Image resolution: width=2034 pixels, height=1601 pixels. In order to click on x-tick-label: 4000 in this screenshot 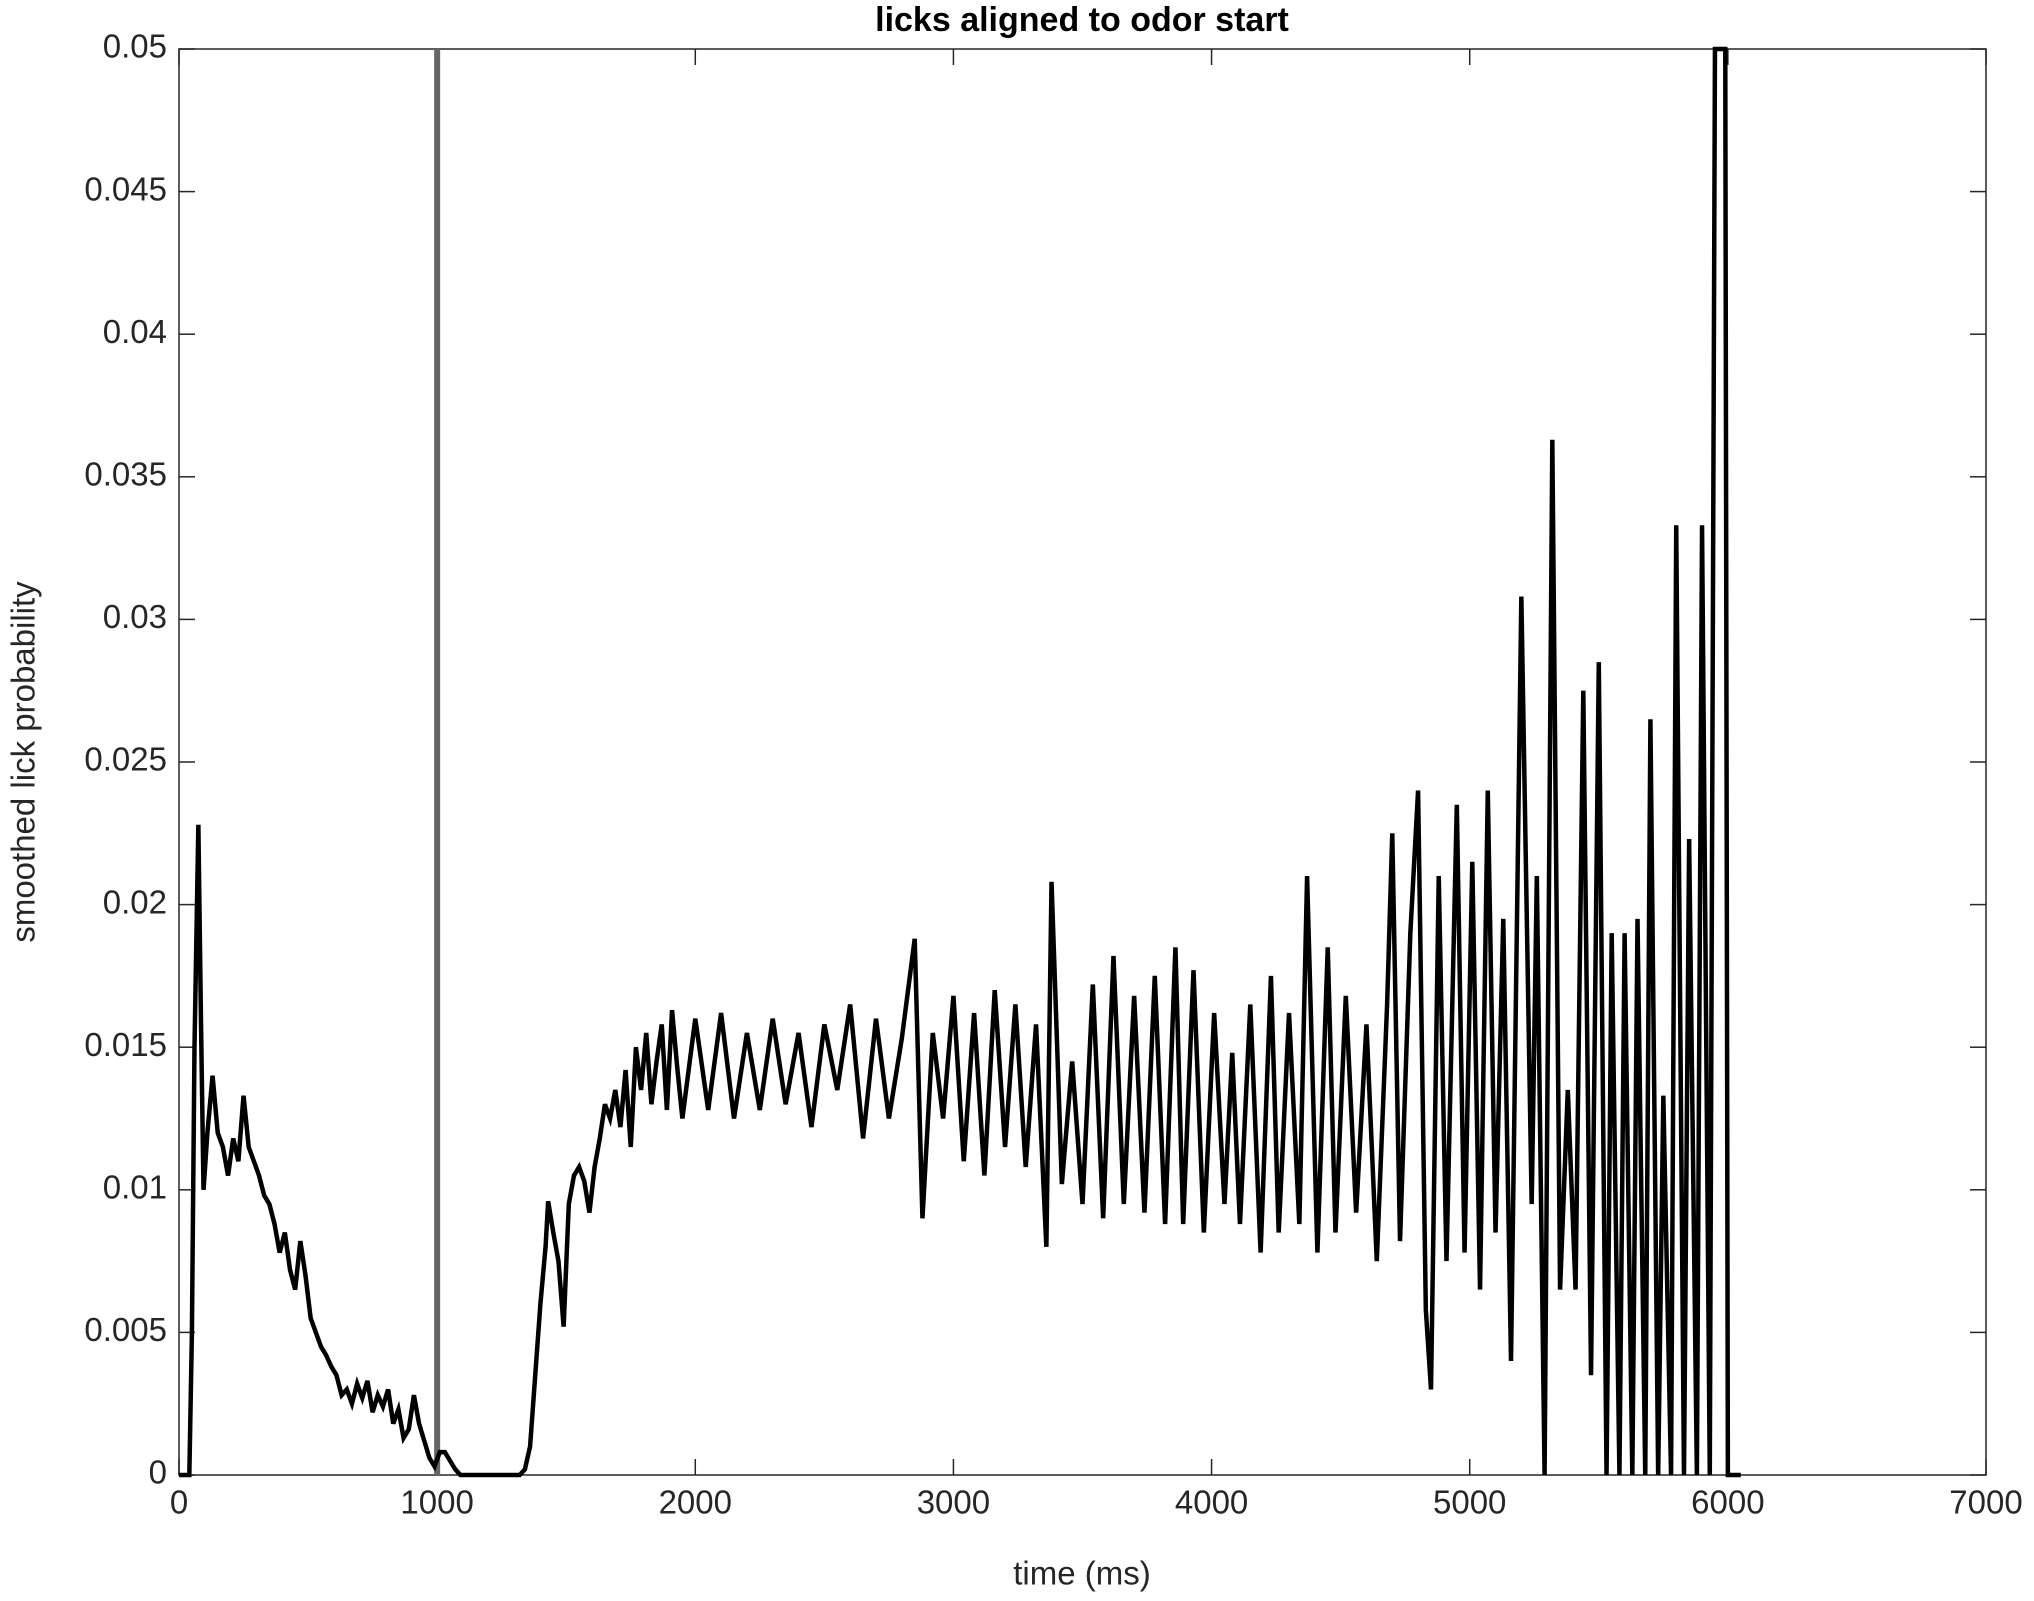, I will do `click(1211, 1502)`.